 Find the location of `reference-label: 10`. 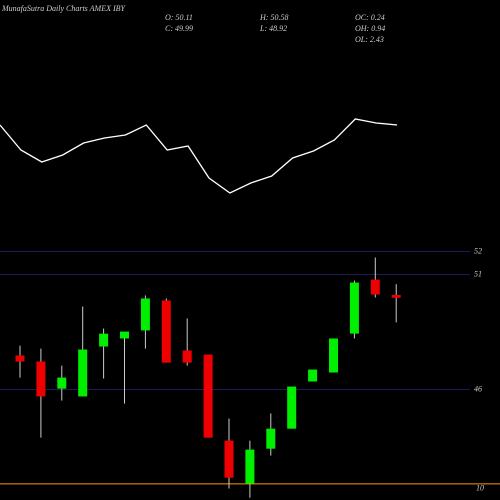

reference-label: 10 is located at coordinates (480, 488).